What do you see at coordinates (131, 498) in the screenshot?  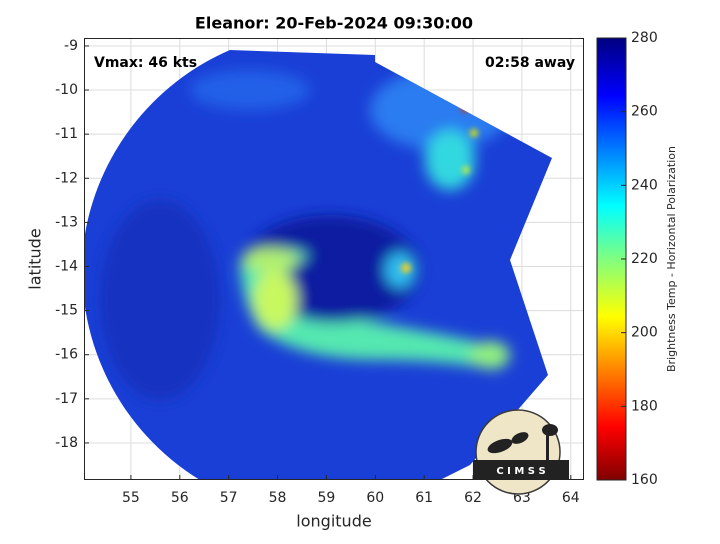 I see `x-tick-label: 55` at bounding box center [131, 498].